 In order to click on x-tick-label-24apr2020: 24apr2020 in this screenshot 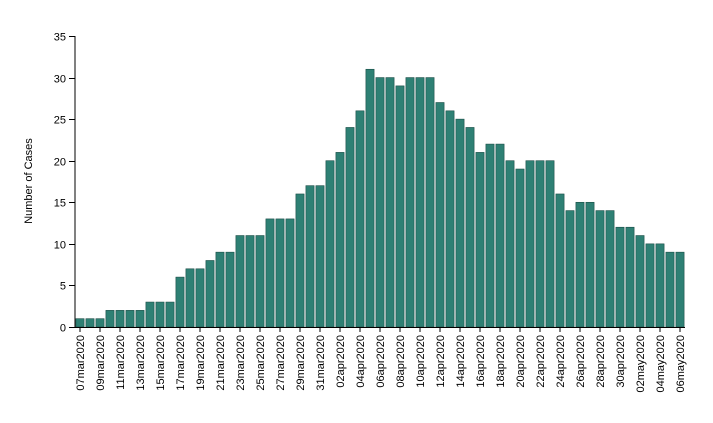, I will do `click(561, 361)`.